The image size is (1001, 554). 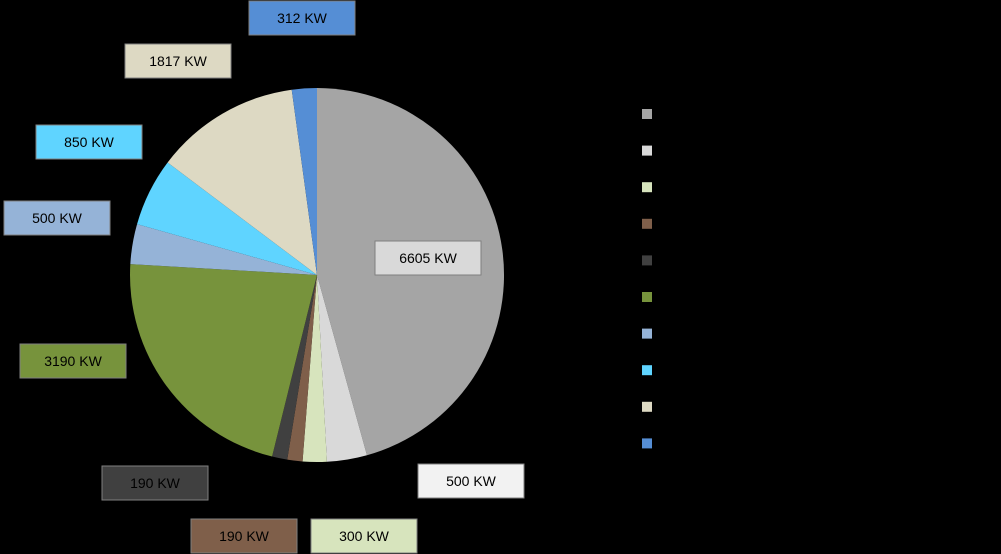 I want to click on data-label: 1817 KW, so click(x=178, y=61).